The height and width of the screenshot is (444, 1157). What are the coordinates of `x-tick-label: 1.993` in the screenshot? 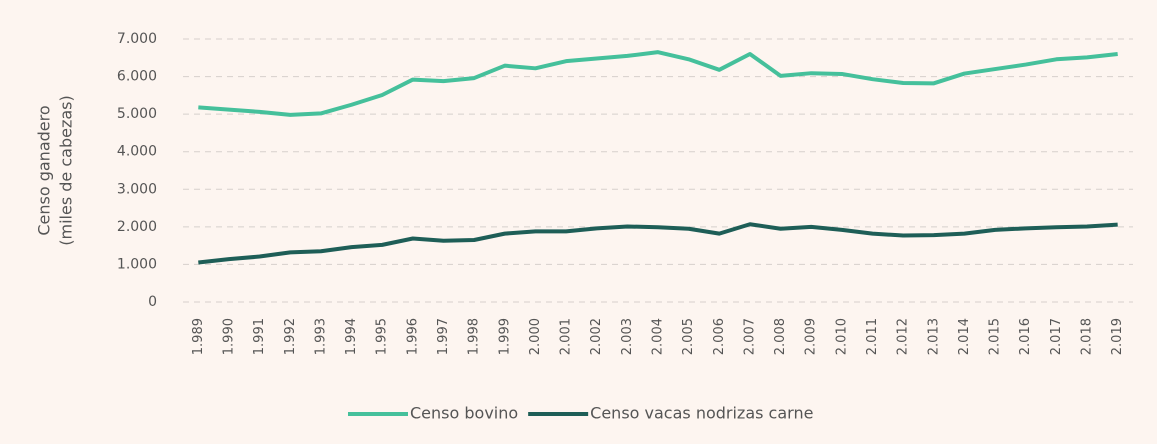 It's located at (320, 336).